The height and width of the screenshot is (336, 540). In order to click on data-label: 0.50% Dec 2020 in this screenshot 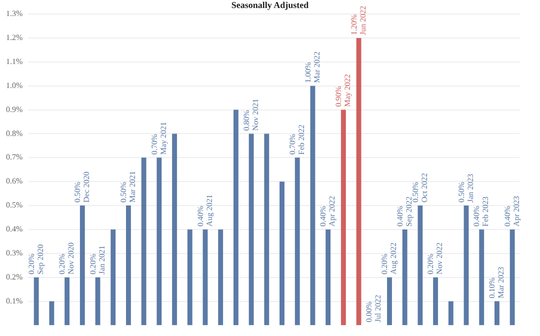, I will do `click(82, 187)`.